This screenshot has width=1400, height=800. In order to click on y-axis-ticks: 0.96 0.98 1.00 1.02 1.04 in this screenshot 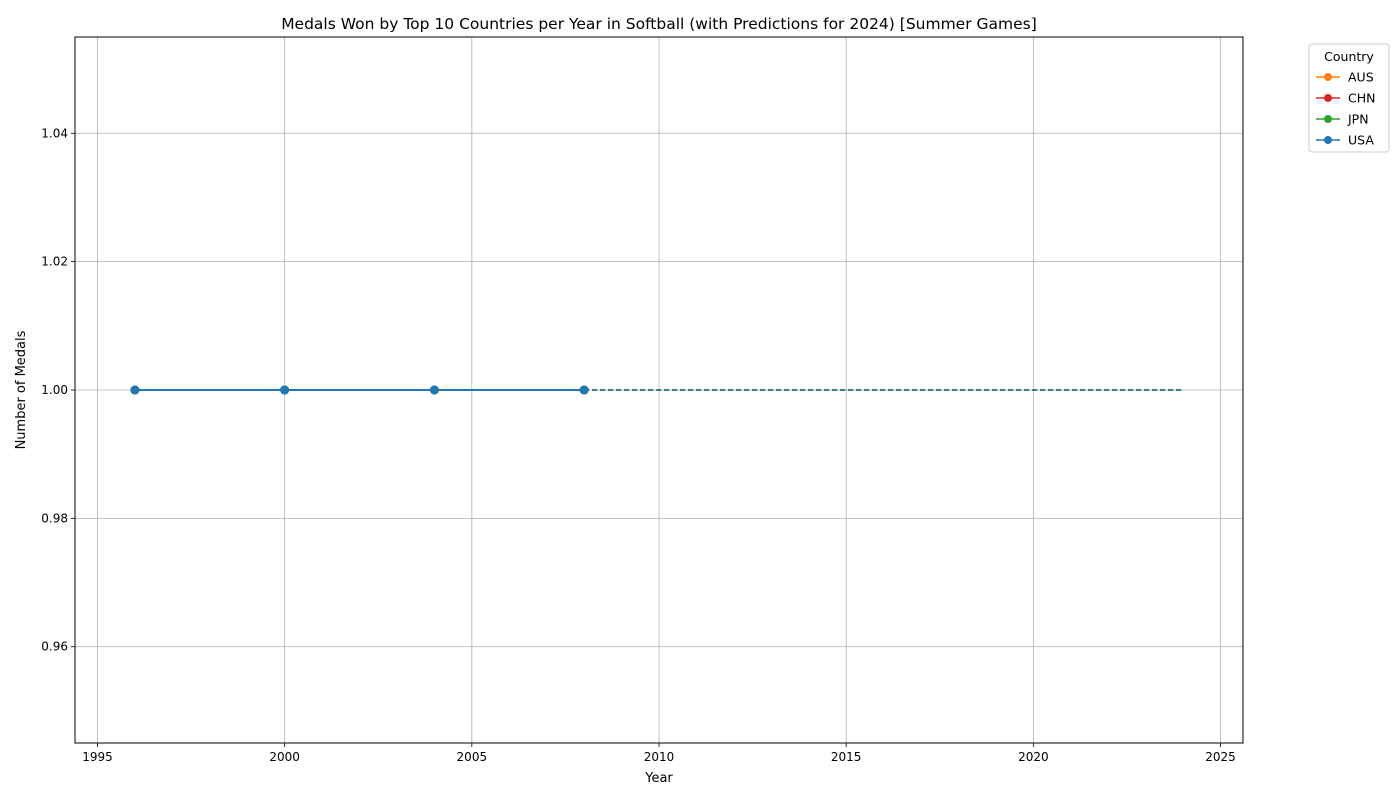, I will do `click(58, 390)`.